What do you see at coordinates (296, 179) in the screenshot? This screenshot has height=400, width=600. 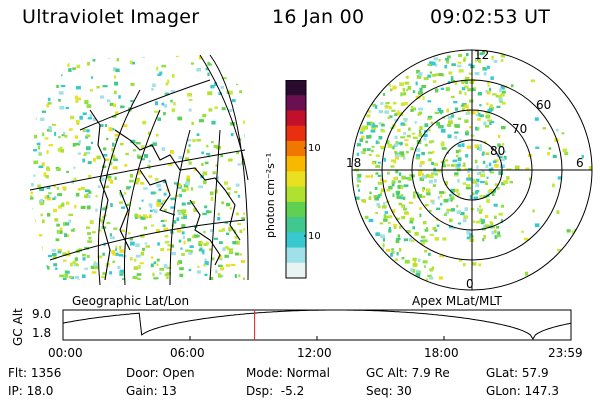 I see `colorbar-scale` at bounding box center [296, 179].